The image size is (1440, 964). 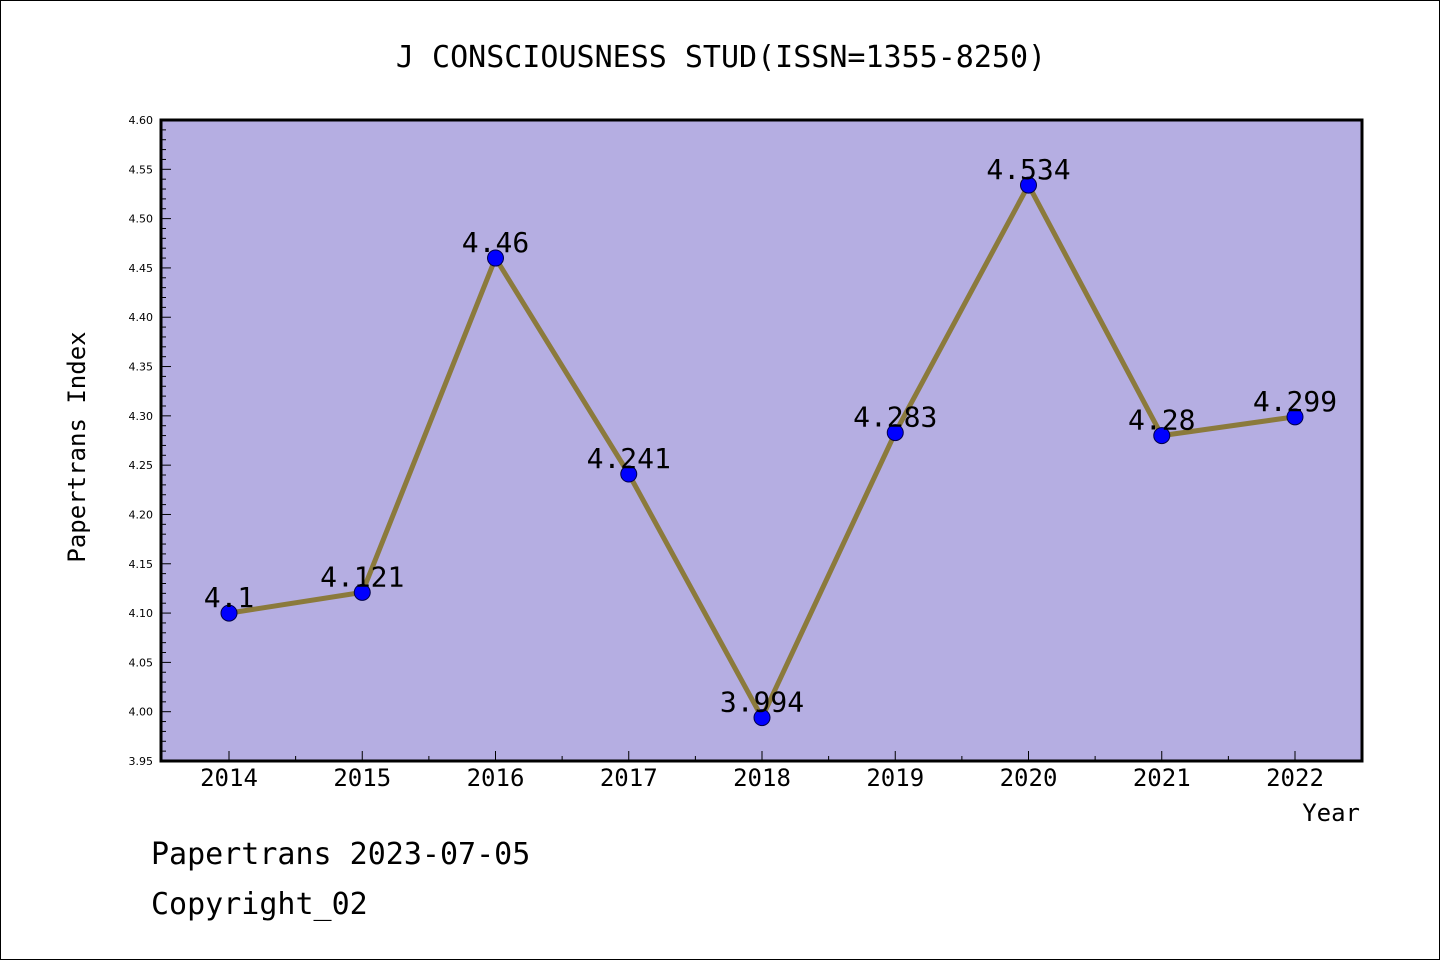 What do you see at coordinates (141, 514) in the screenshot?
I see `y-tick-label: 4.20` at bounding box center [141, 514].